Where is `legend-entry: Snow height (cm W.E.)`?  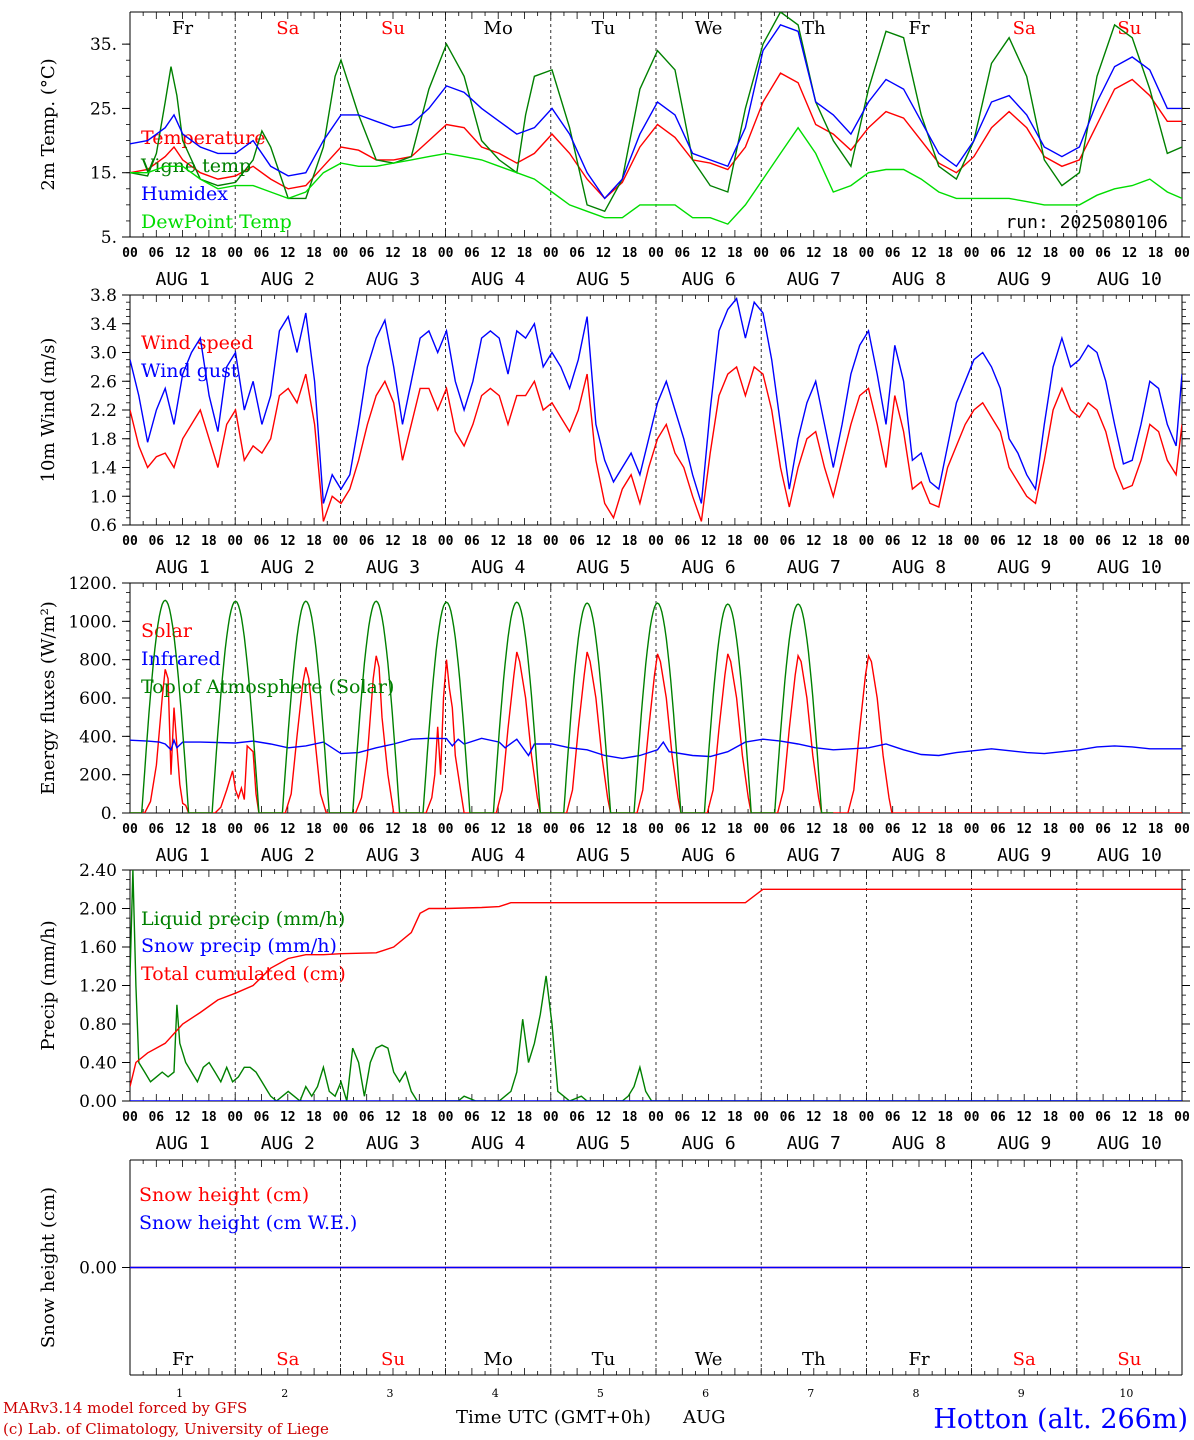 legend-entry: Snow height (cm W.E.) is located at coordinates (248, 1223).